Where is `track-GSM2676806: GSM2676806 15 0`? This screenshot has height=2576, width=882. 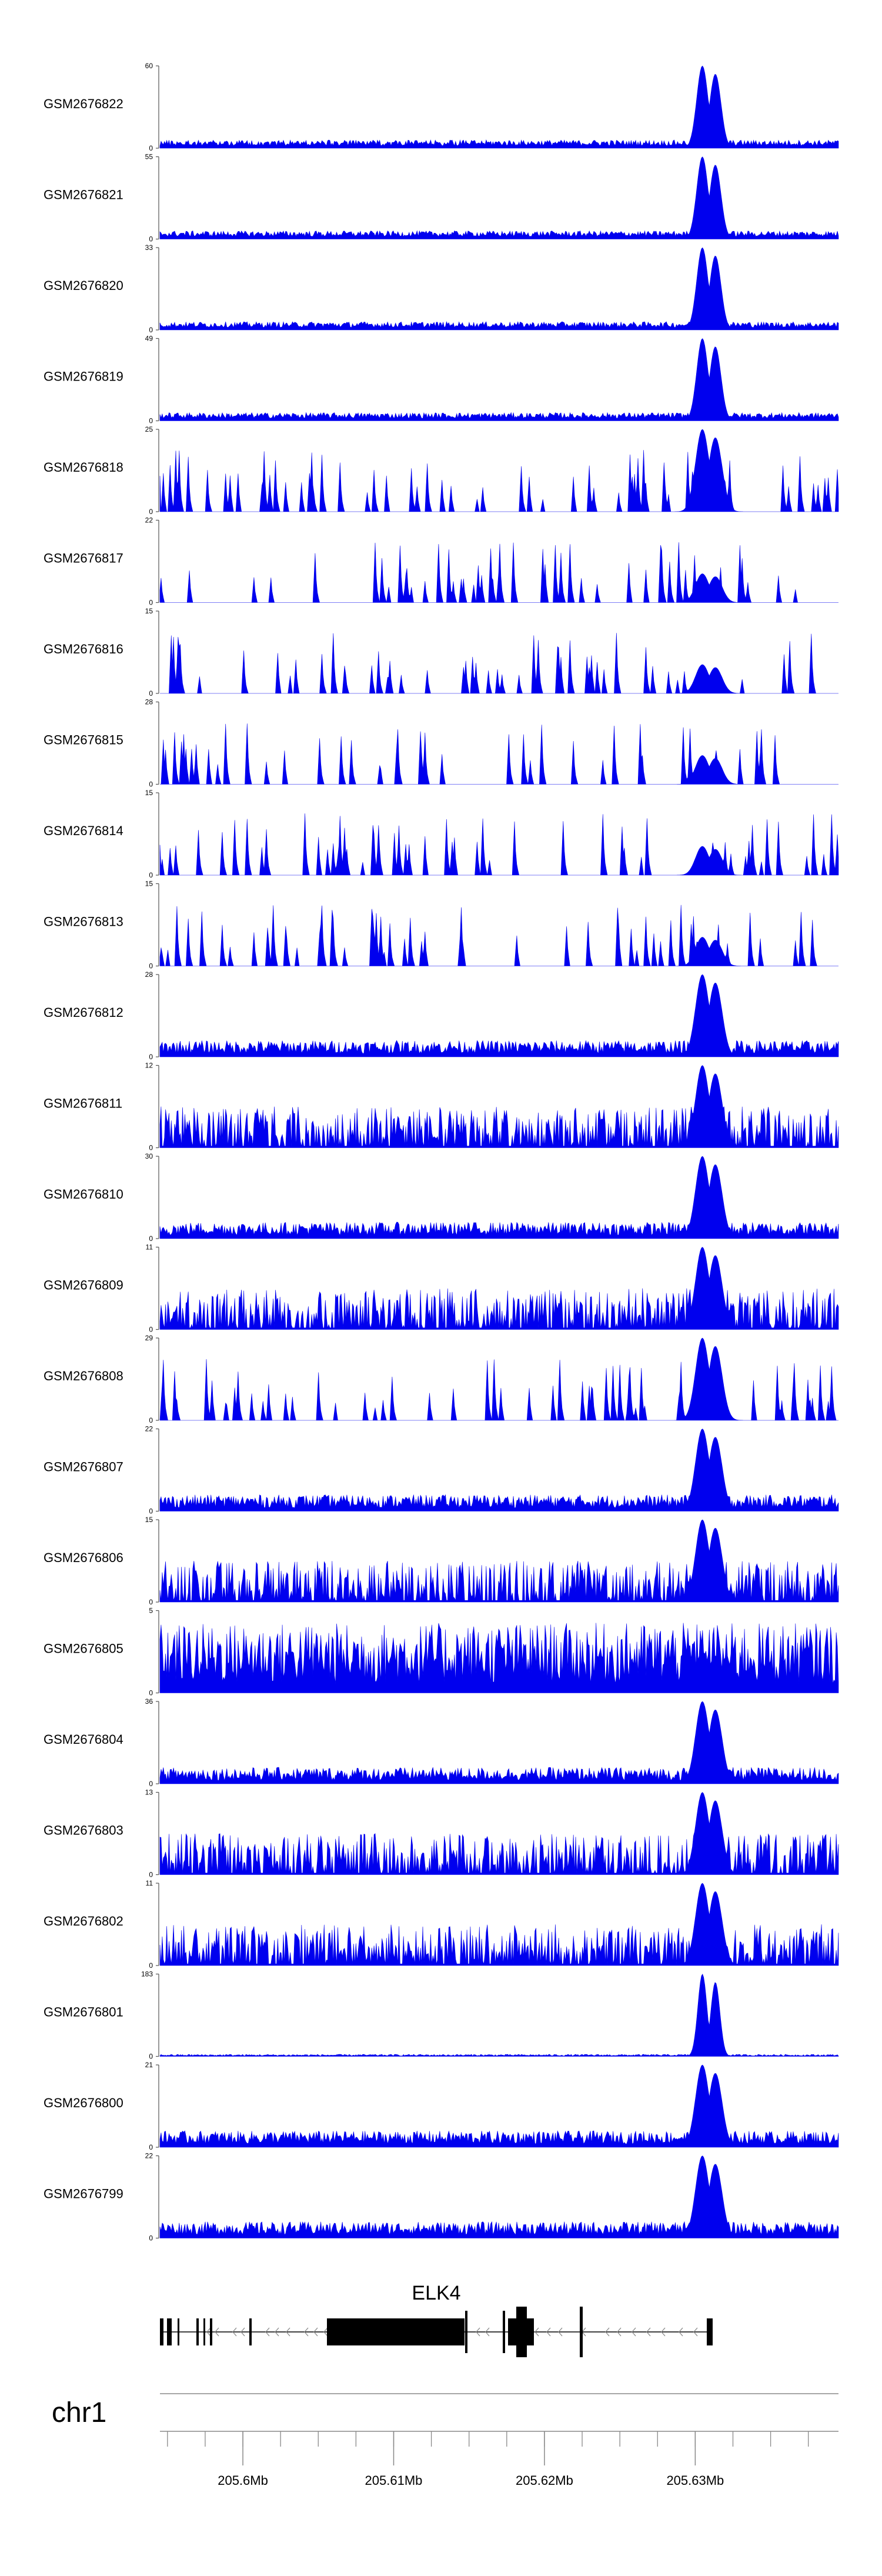
track-GSM2676806: GSM2676806 15 0 is located at coordinates (441, 1561).